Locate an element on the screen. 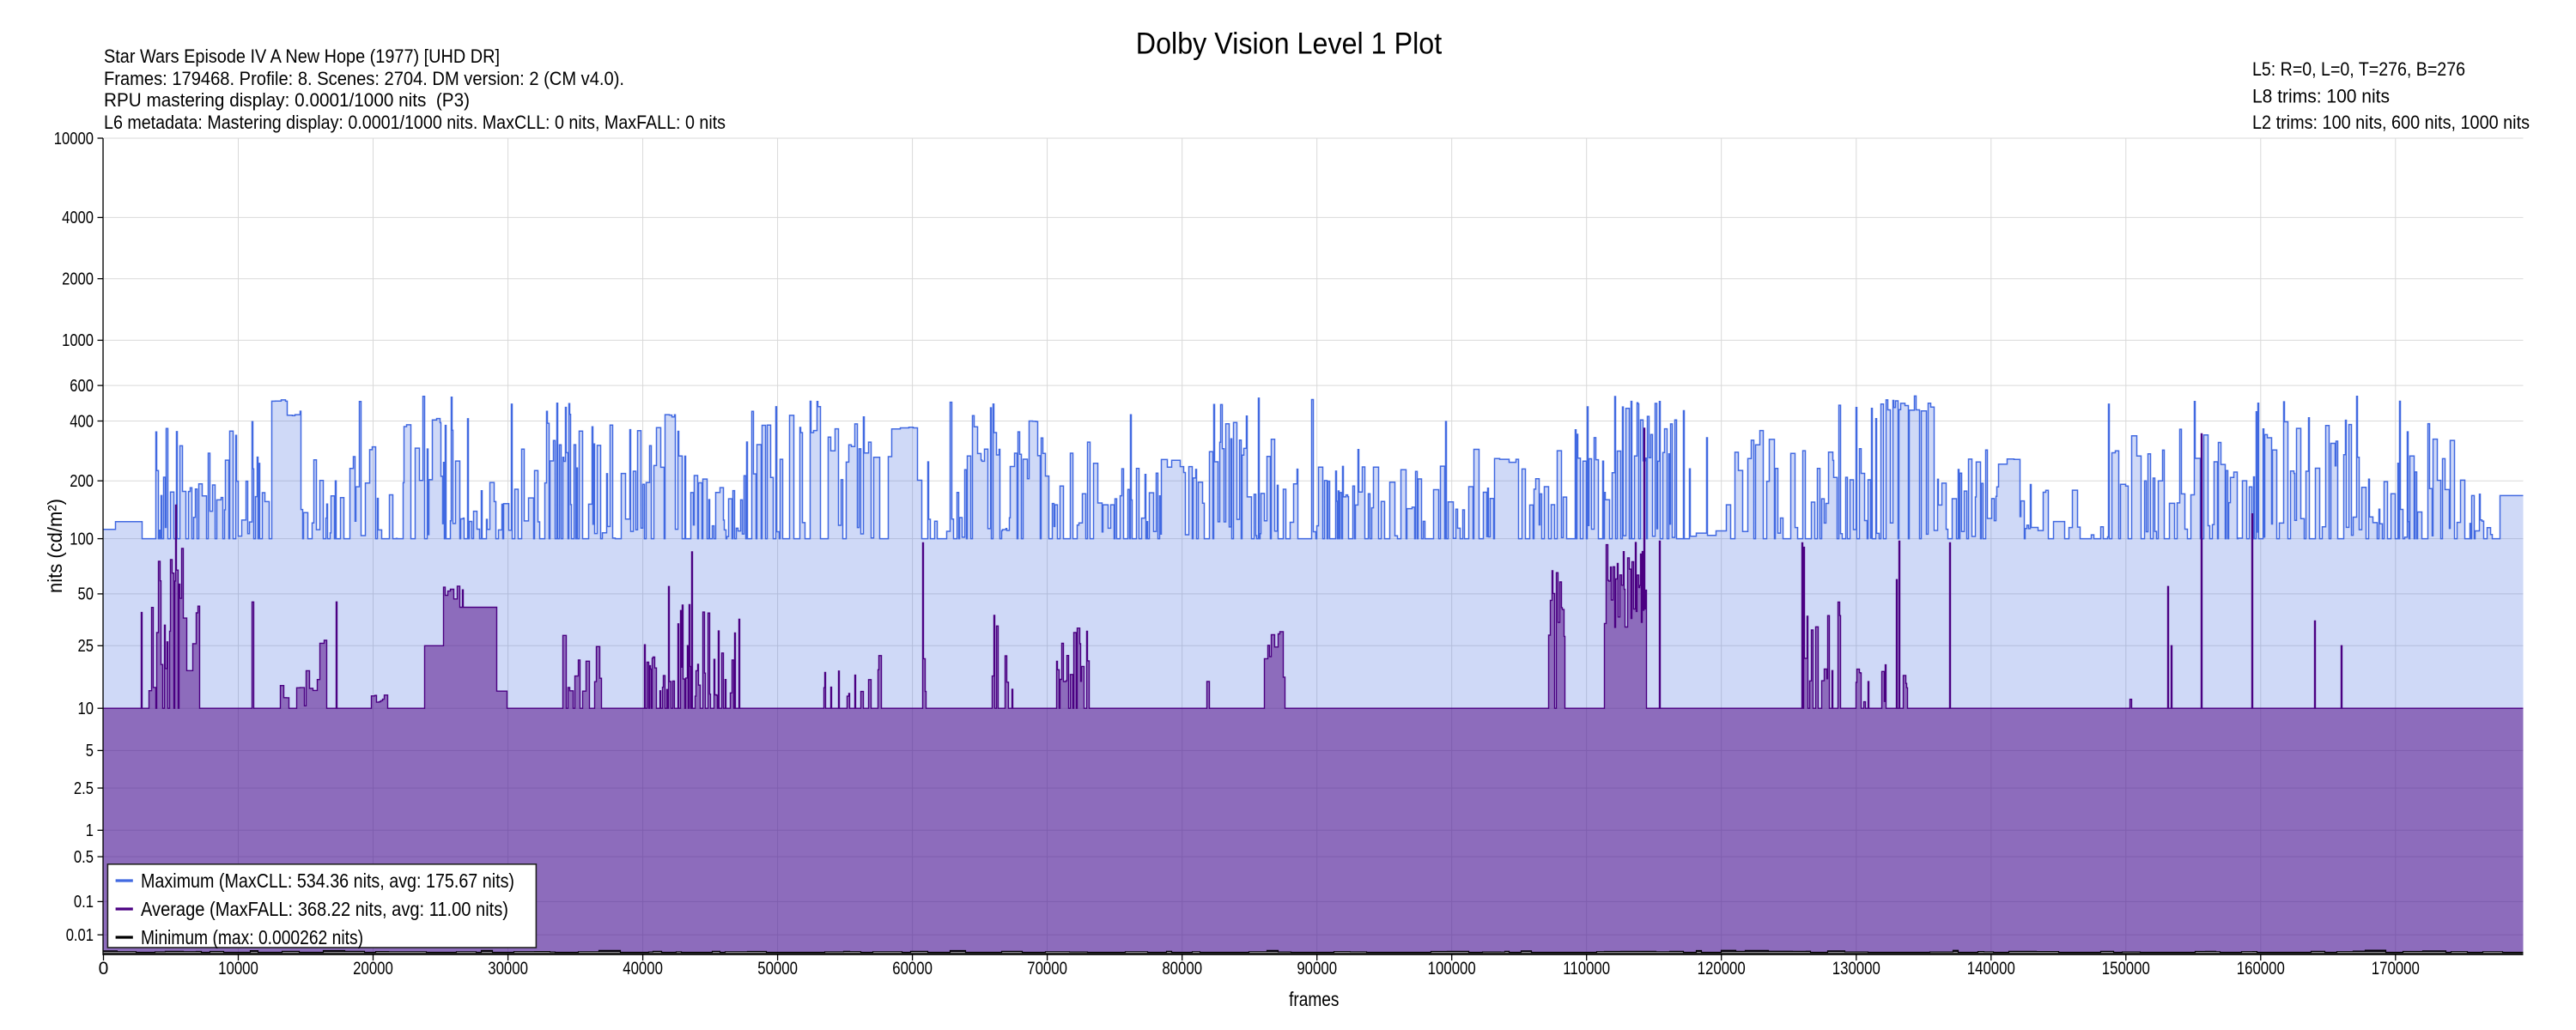 The height and width of the screenshot is (1030, 2576). svg-text: 1000 is located at coordinates (78, 340).